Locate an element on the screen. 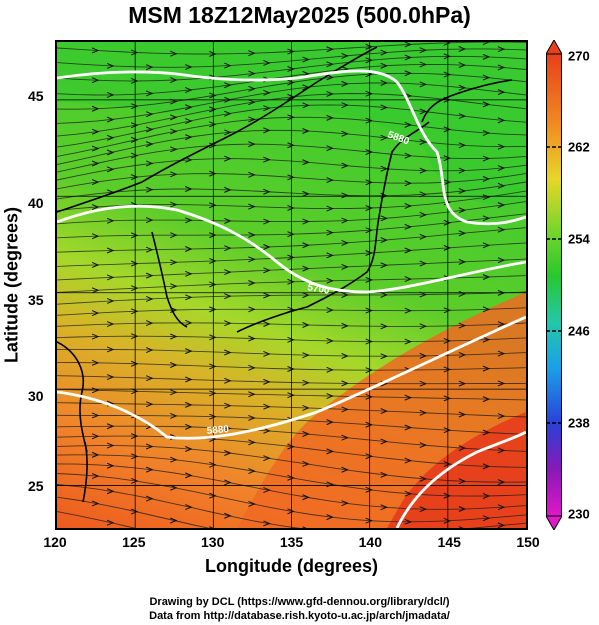 The image size is (599, 625). coastline-japan is located at coordinates (333, 227).